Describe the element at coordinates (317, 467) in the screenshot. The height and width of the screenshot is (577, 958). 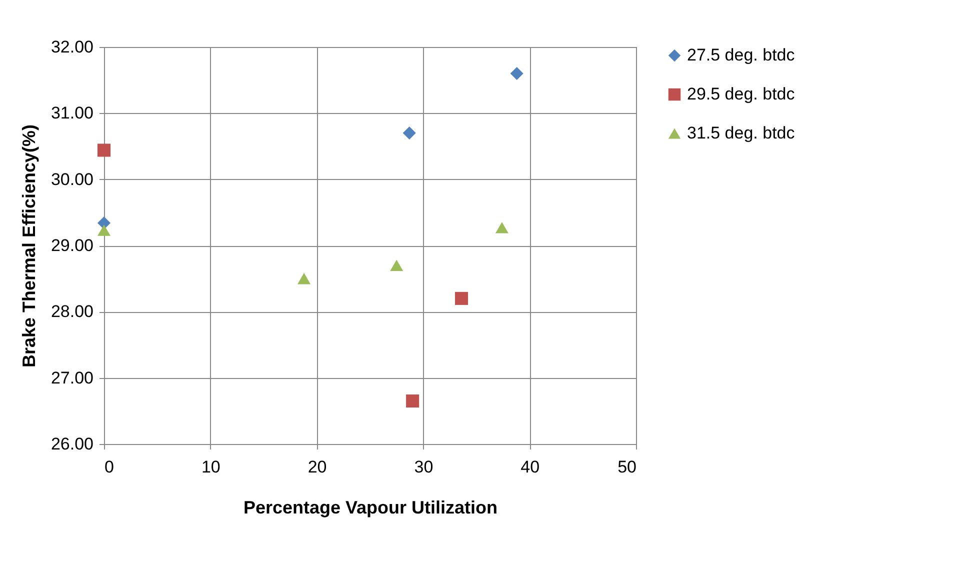
I see `x-tick-label: 20` at that location.